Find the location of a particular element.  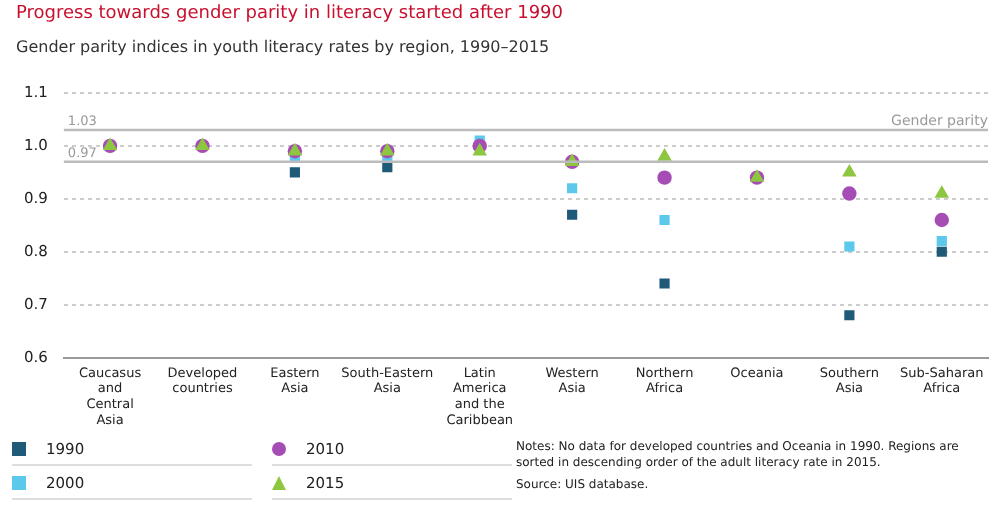

chart-subtitle: Gender parity indices in youth literacy rates by region, 1990–2015 is located at coordinates (283, 47).